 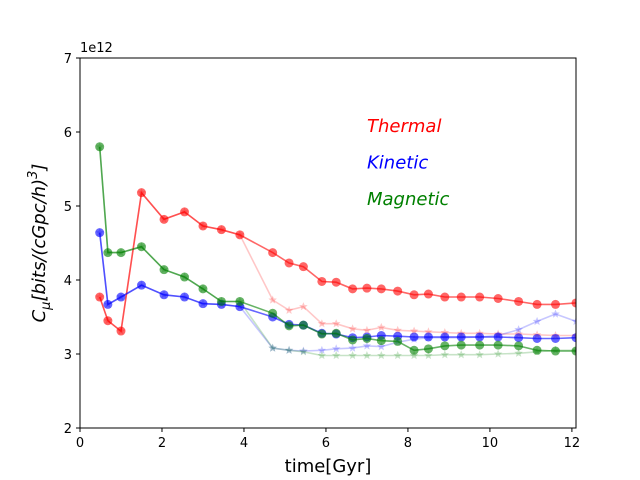 What do you see at coordinates (328, 466) in the screenshot?
I see `x-axis-label: time[Gyr]` at bounding box center [328, 466].